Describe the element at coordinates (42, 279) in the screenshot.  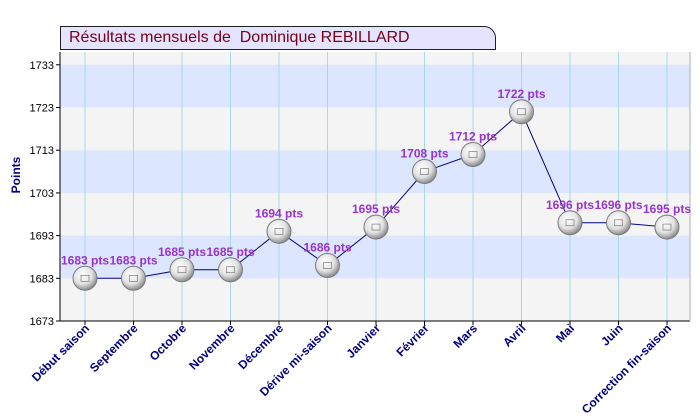
I see `y-tick-label: 1683` at that location.